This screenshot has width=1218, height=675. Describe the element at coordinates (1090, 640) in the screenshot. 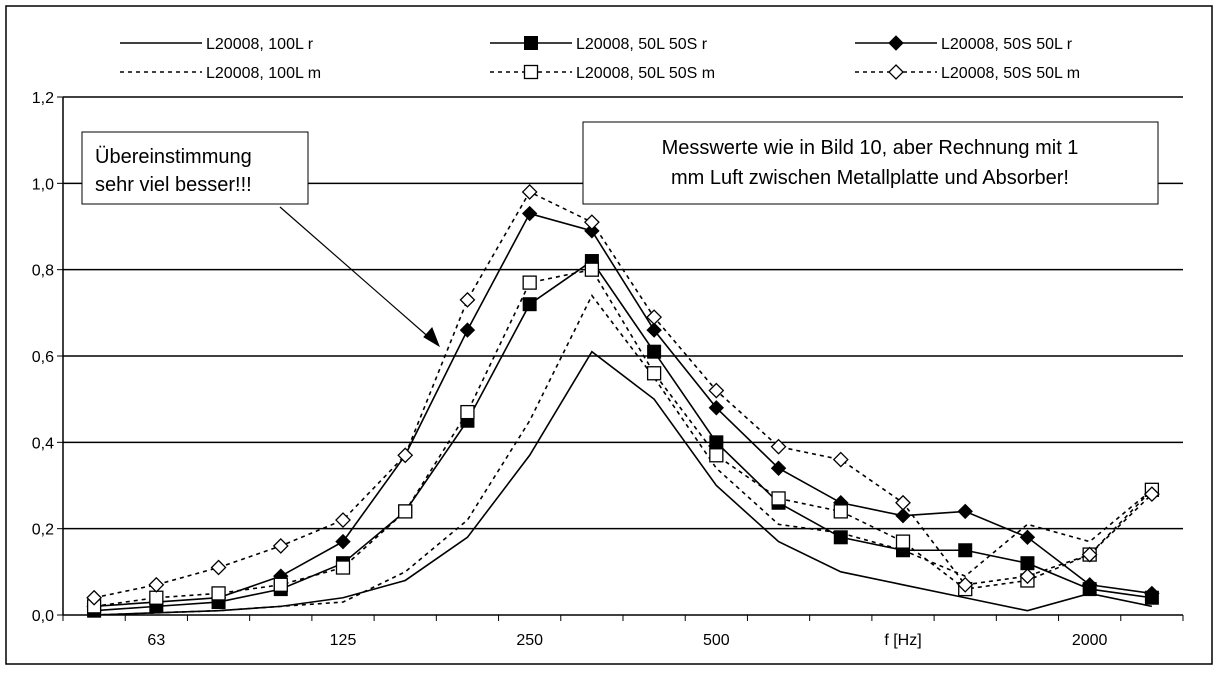

I see `x-tick-label: 2000` at that location.